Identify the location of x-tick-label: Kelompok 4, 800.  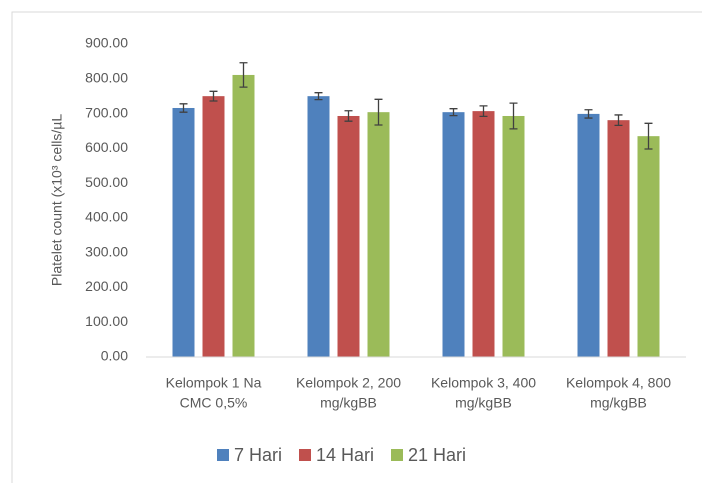
(618, 383).